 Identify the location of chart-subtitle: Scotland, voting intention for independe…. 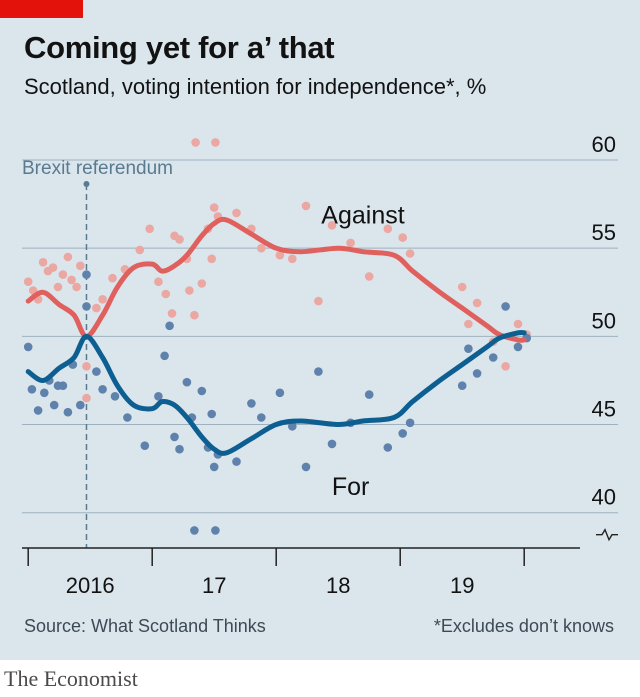
(255, 86).